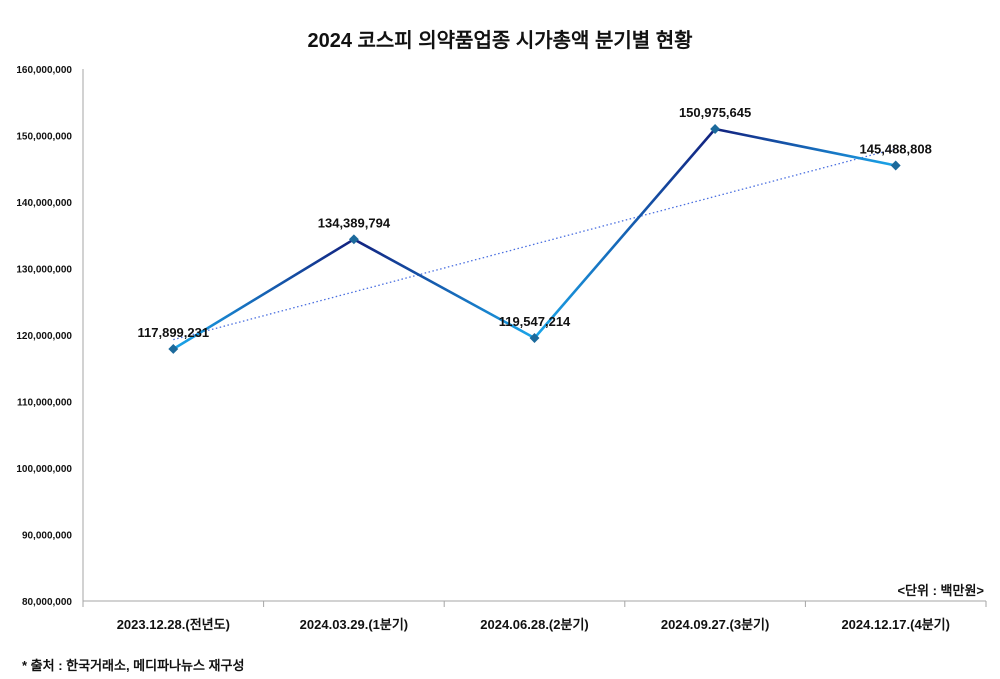  I want to click on x-tick-label: 2024.03.29.(1분기), so click(354, 624).